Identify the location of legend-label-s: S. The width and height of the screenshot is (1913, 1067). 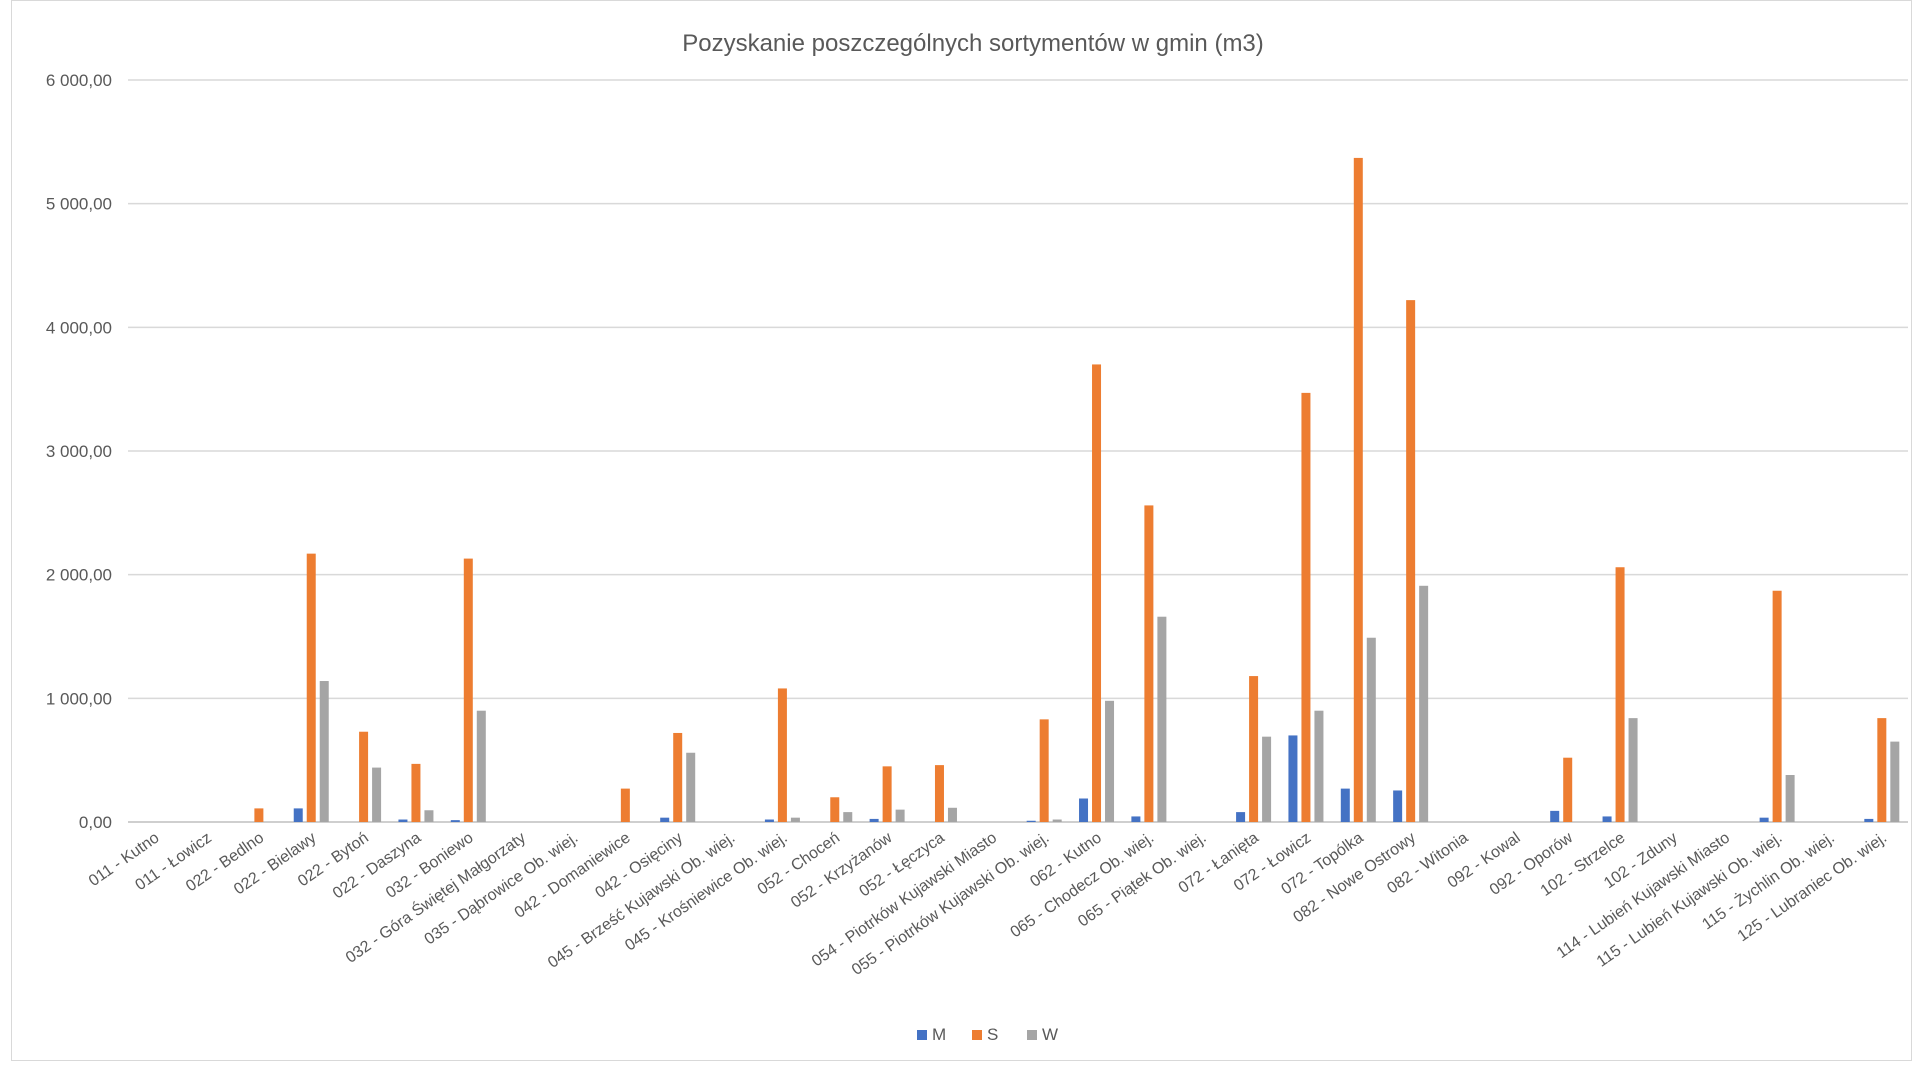
(992, 1034).